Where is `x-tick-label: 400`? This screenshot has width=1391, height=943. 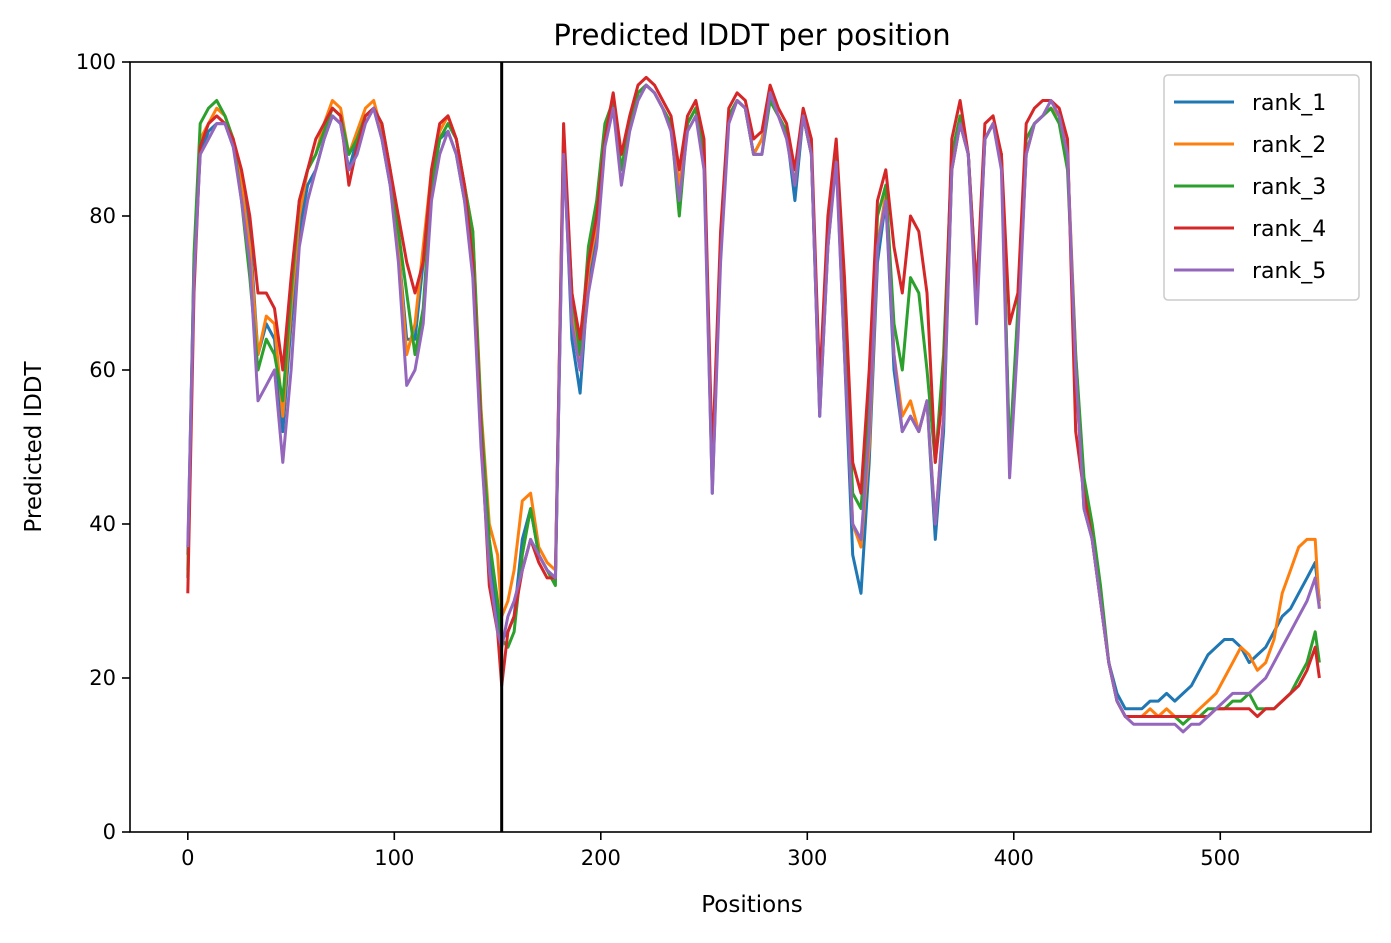 x-tick-label: 400 is located at coordinates (1014, 858).